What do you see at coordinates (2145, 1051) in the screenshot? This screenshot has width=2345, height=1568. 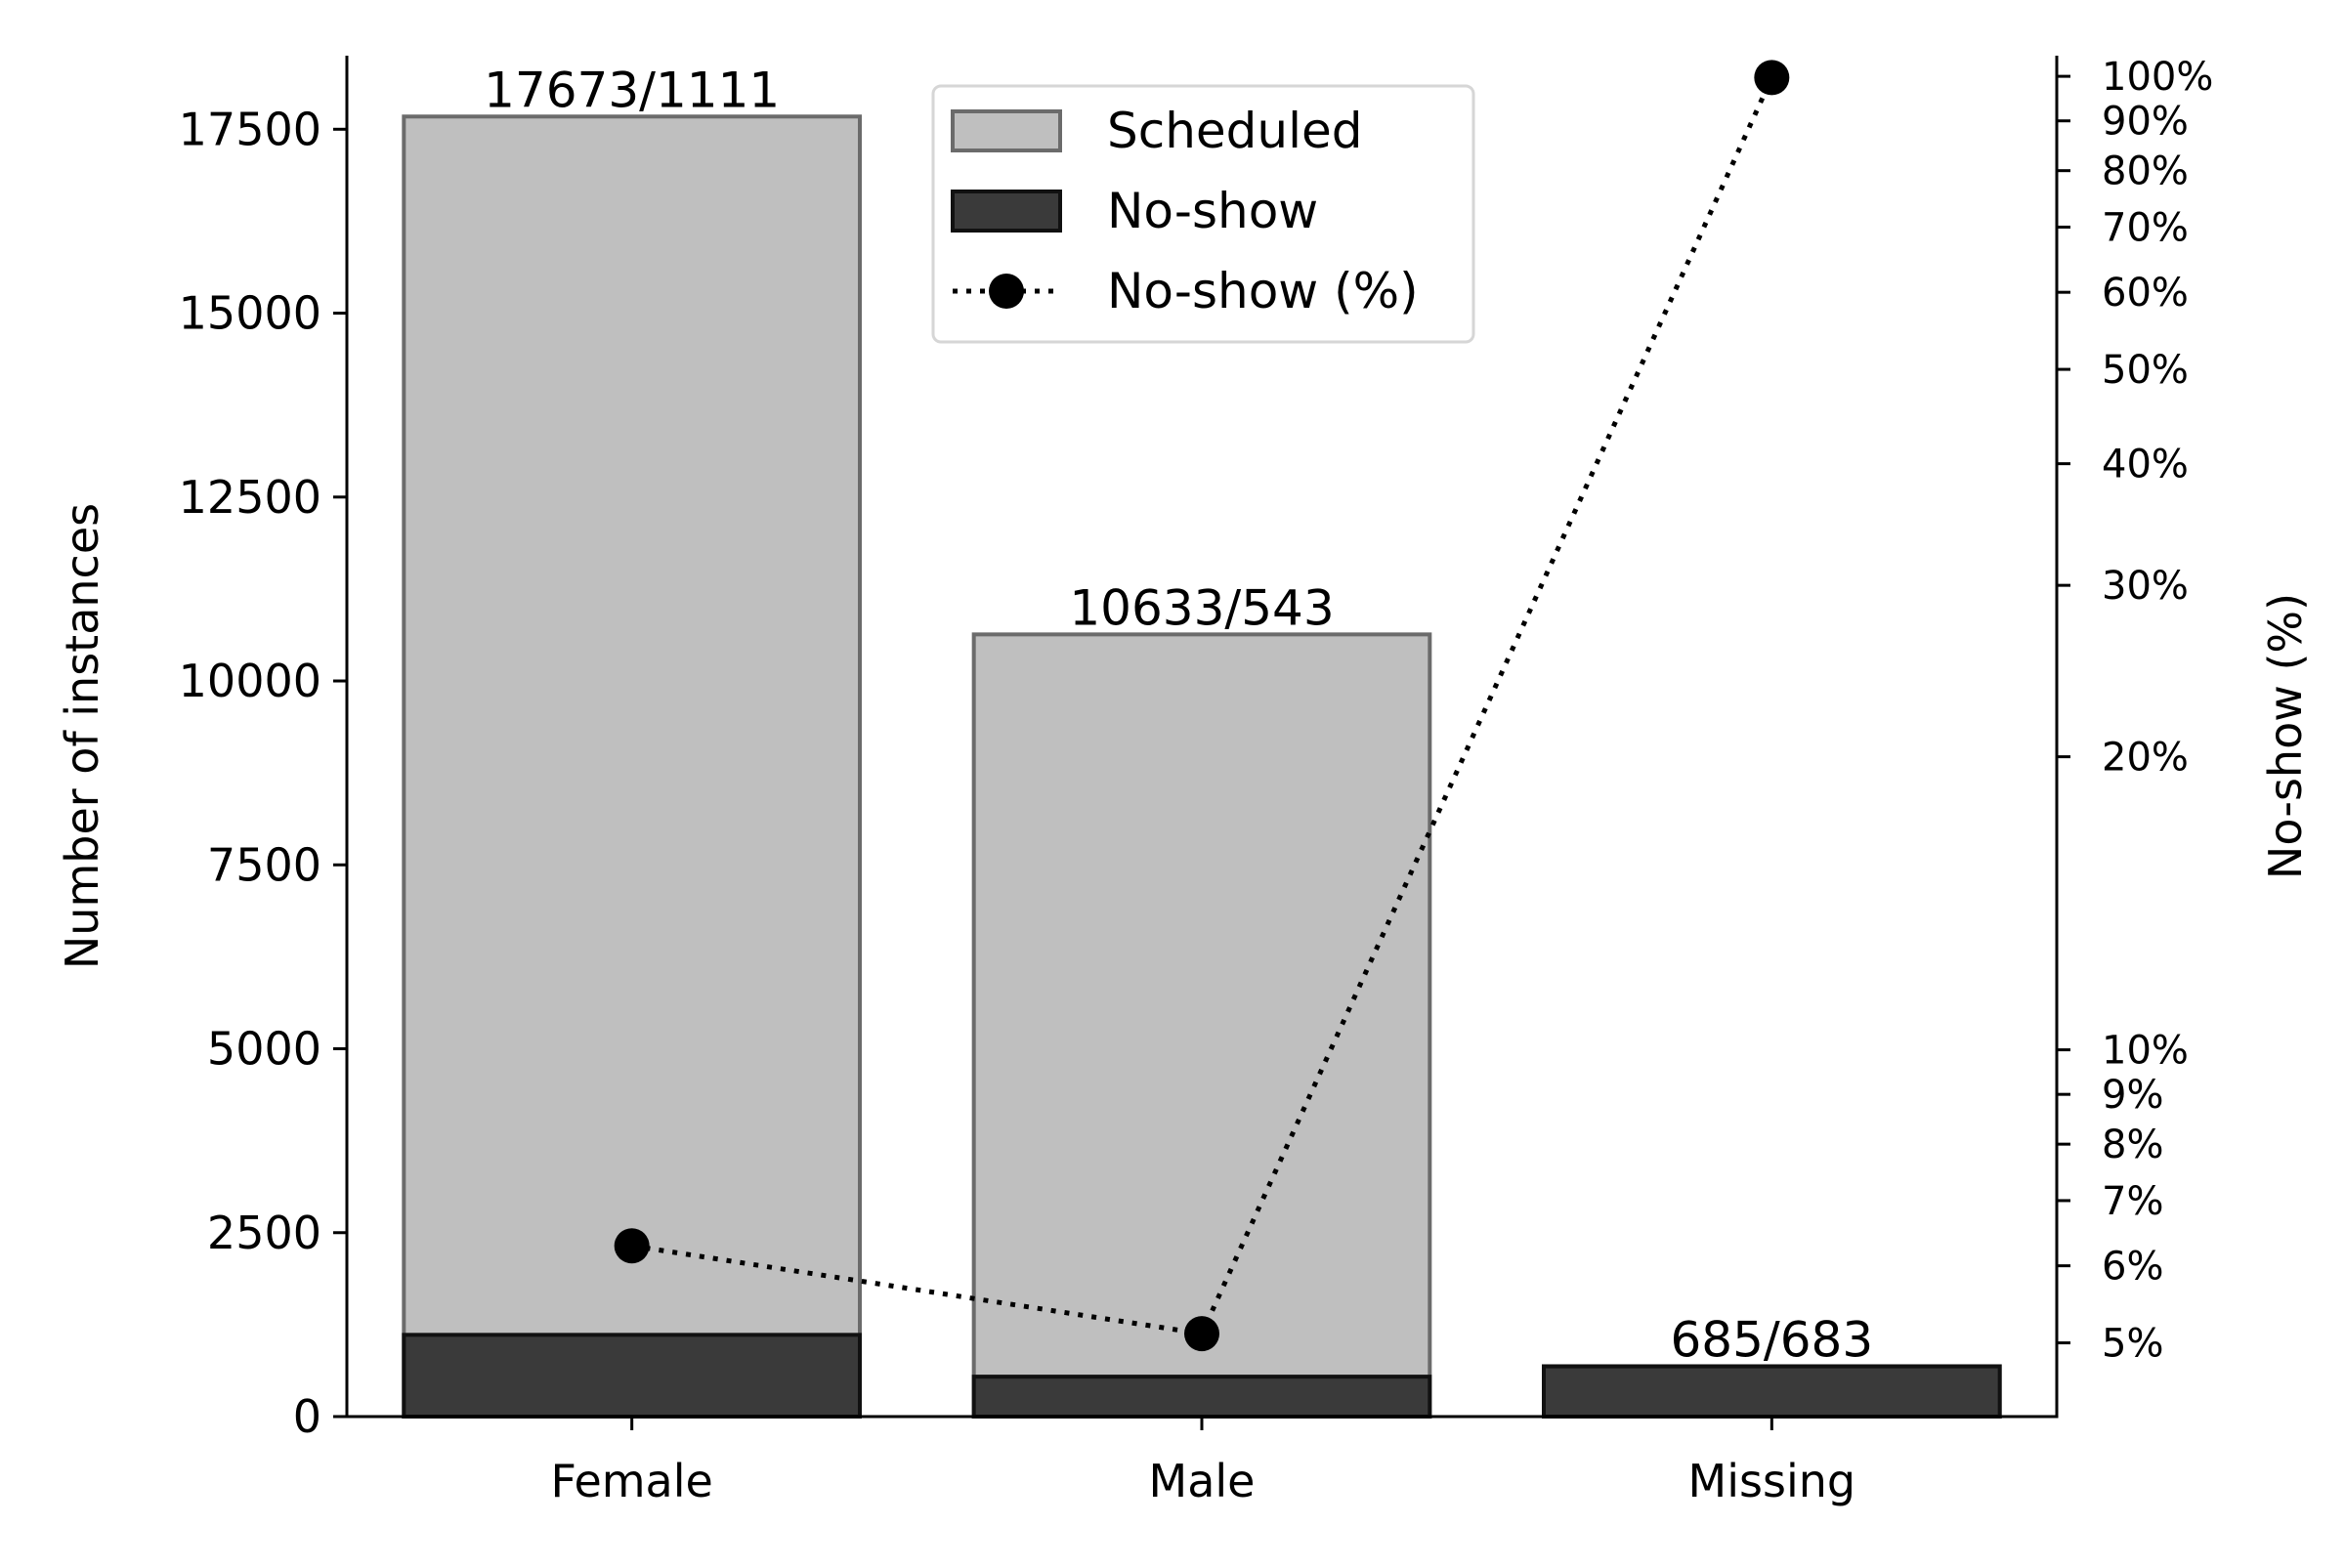 I see `y2-tick-label: 10%` at bounding box center [2145, 1051].